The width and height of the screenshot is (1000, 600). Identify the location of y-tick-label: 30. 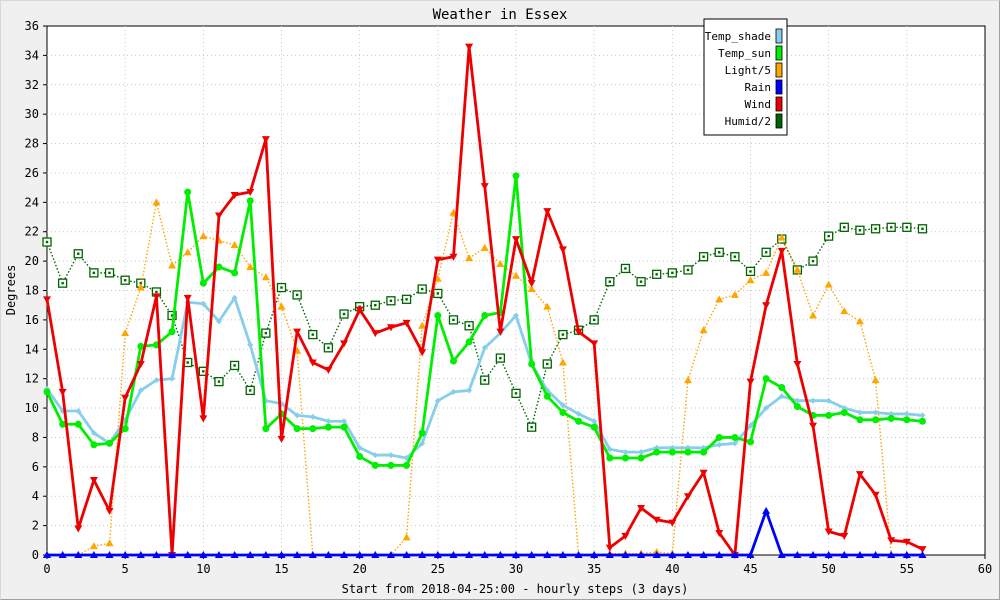
(32, 114).